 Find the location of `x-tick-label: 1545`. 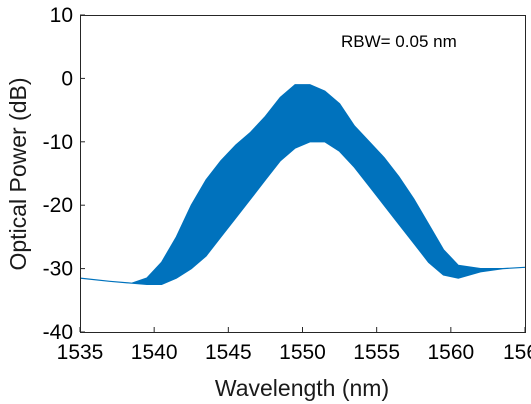

x-tick-label: 1545 is located at coordinates (228, 352).